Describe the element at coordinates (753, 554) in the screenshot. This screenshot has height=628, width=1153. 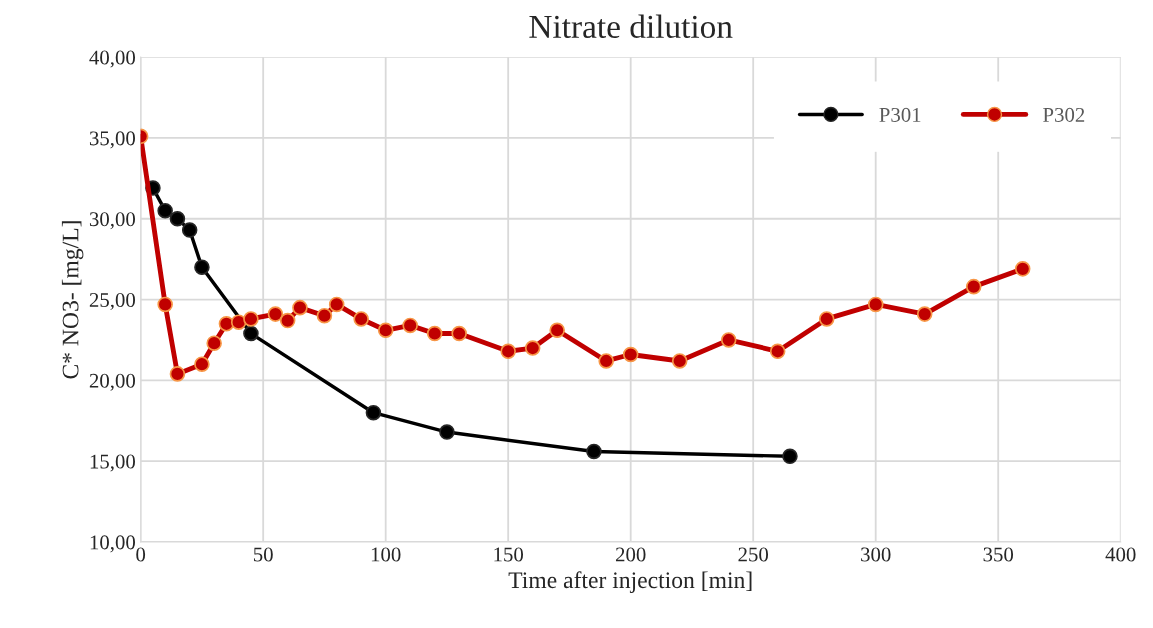
I see `x-tick-label: 250` at that location.